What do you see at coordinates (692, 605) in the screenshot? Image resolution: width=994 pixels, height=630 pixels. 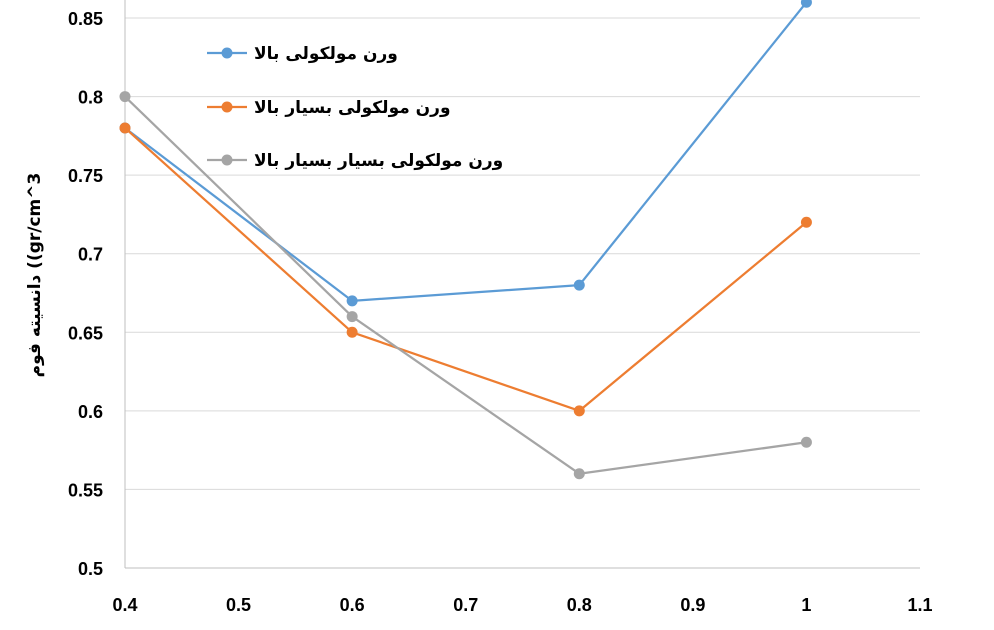 I see `x-tick-label: 0.9` at bounding box center [692, 605].